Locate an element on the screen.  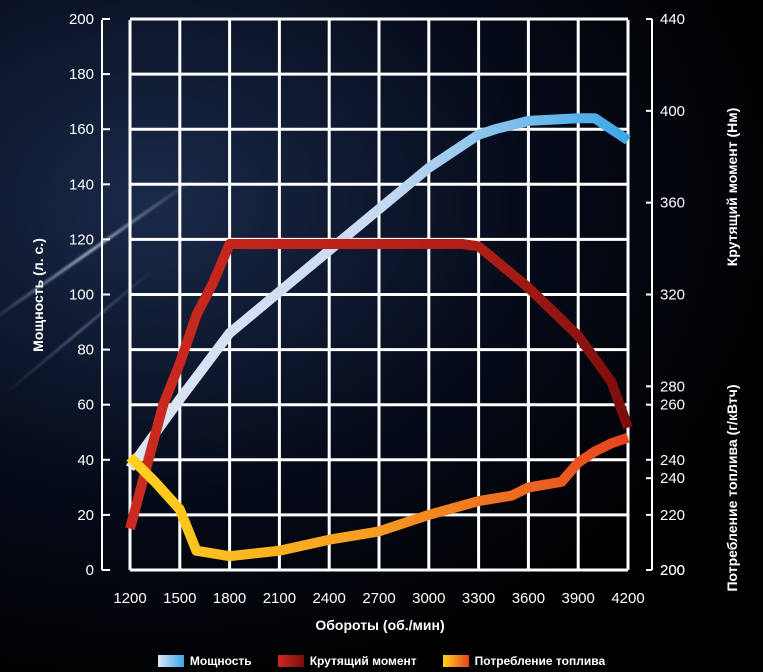
x-axis-tick-label: 3300 is located at coordinates (478, 598).